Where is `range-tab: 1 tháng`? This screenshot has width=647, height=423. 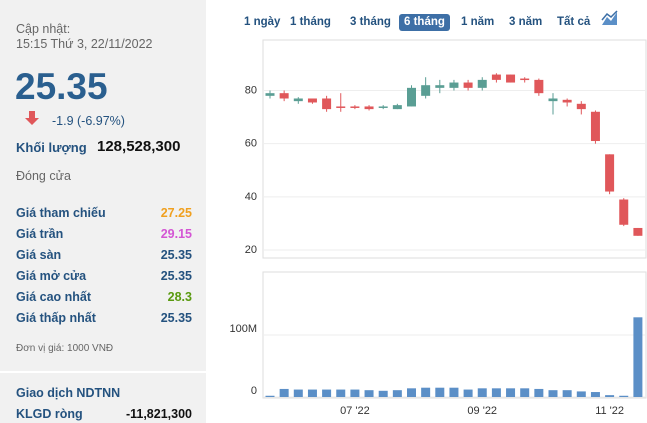
range-tab: 1 tháng is located at coordinates (310, 22).